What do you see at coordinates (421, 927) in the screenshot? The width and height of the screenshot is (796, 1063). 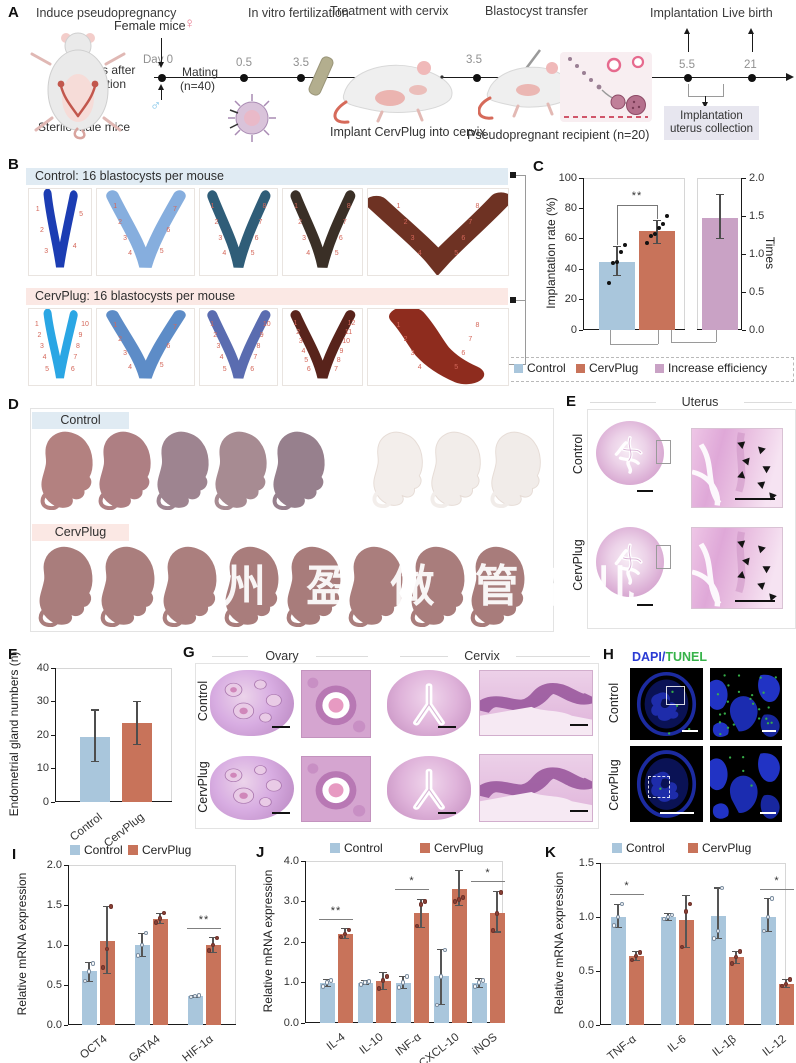 I see `errorbar-cervplug-inf-α-cap-bot` at bounding box center [421, 927].